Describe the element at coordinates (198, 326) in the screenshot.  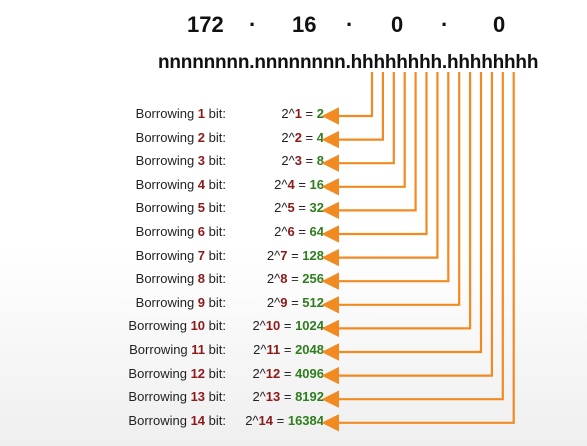
I see `bits-count: 10` at that location.